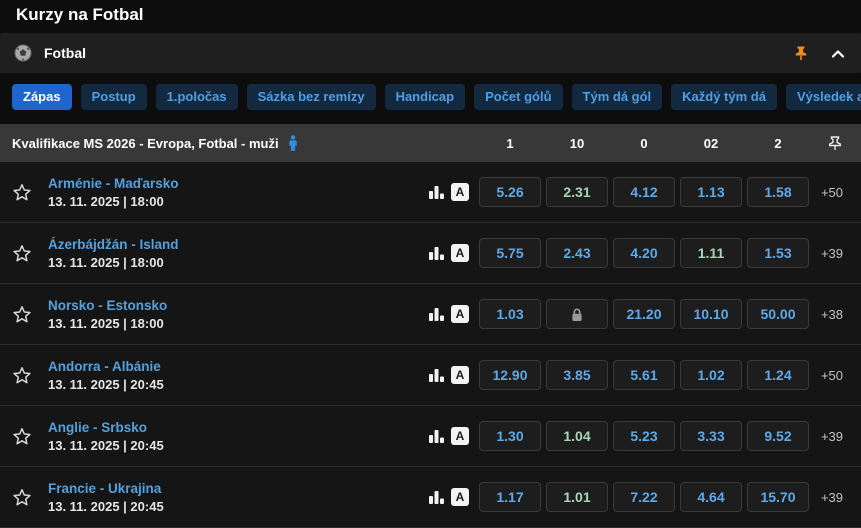 The image size is (861, 528). I want to click on column-header-02: 02, so click(711, 143).